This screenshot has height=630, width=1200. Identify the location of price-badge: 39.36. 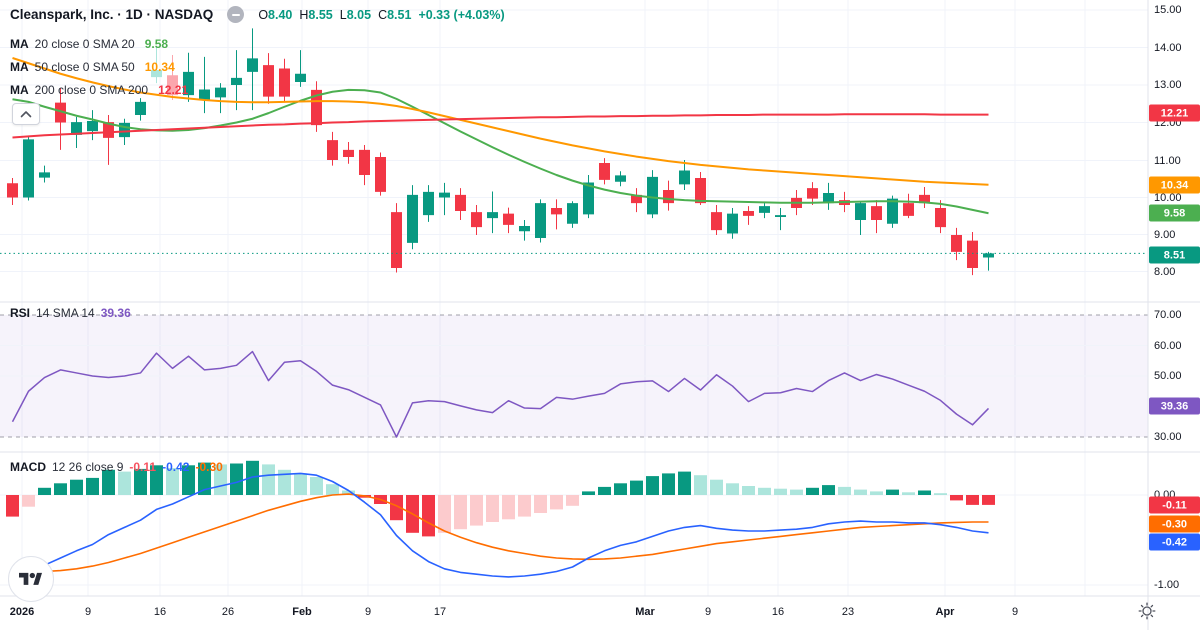
(1174, 406).